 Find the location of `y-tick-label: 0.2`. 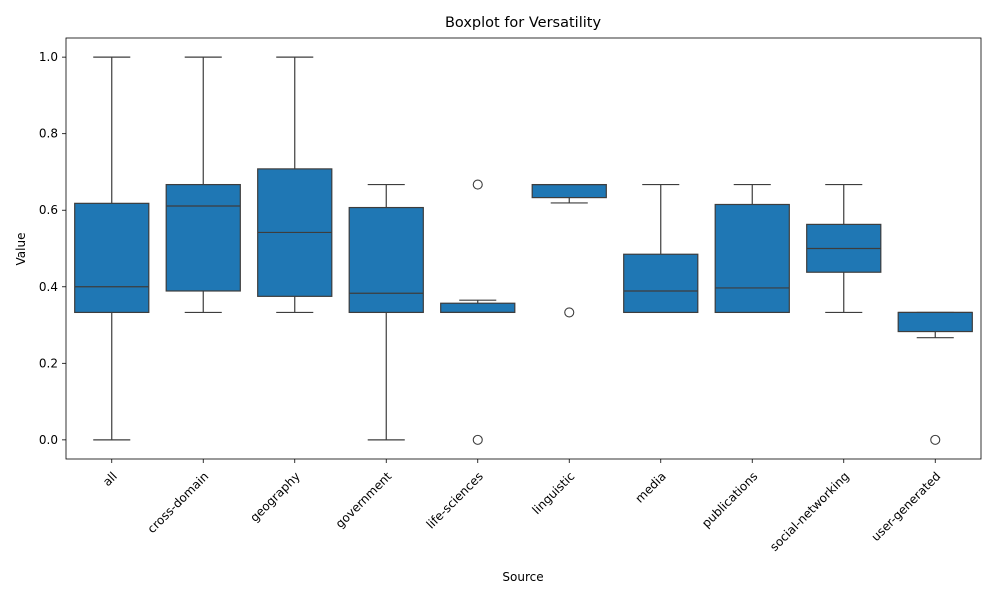

y-tick-label: 0.2 is located at coordinates (48, 363).